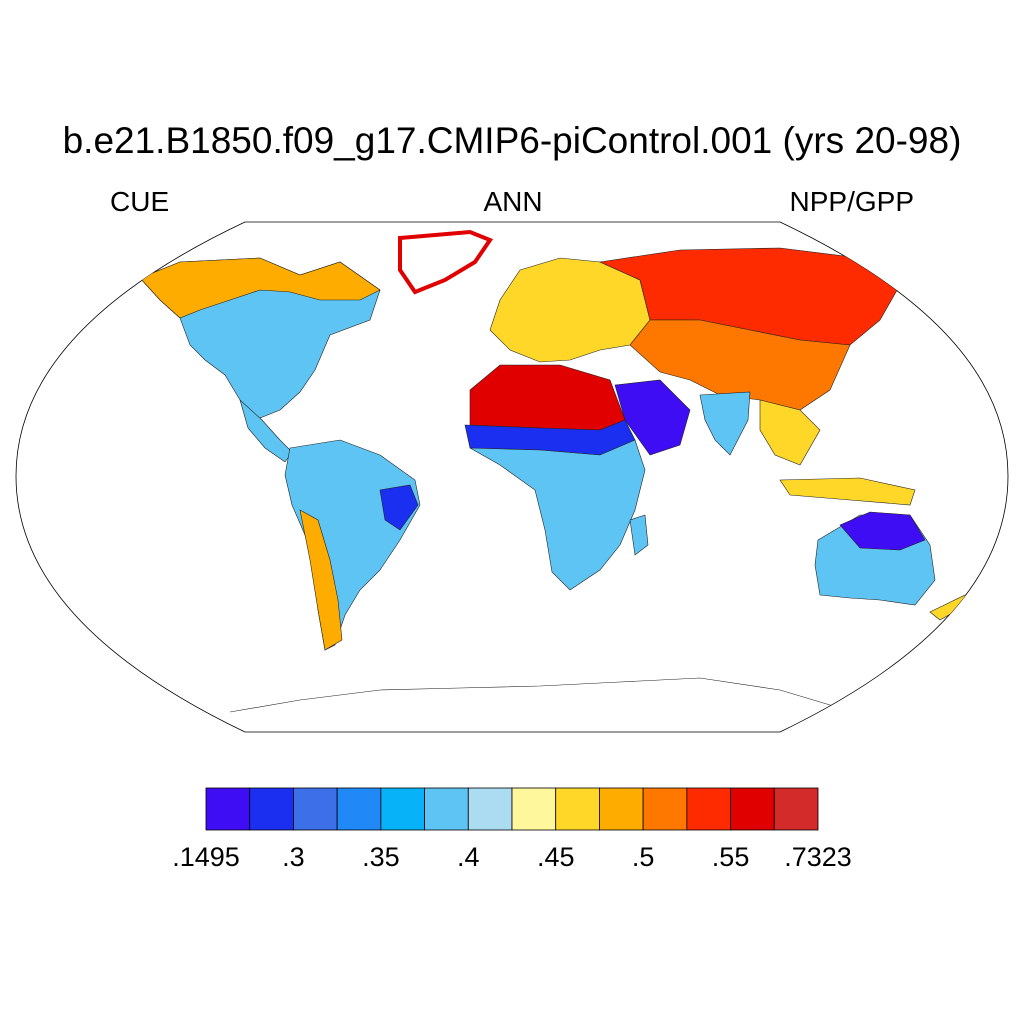 This screenshot has height=1024, width=1024. What do you see at coordinates (513, 201) in the screenshot?
I see `season-label: ANN` at bounding box center [513, 201].